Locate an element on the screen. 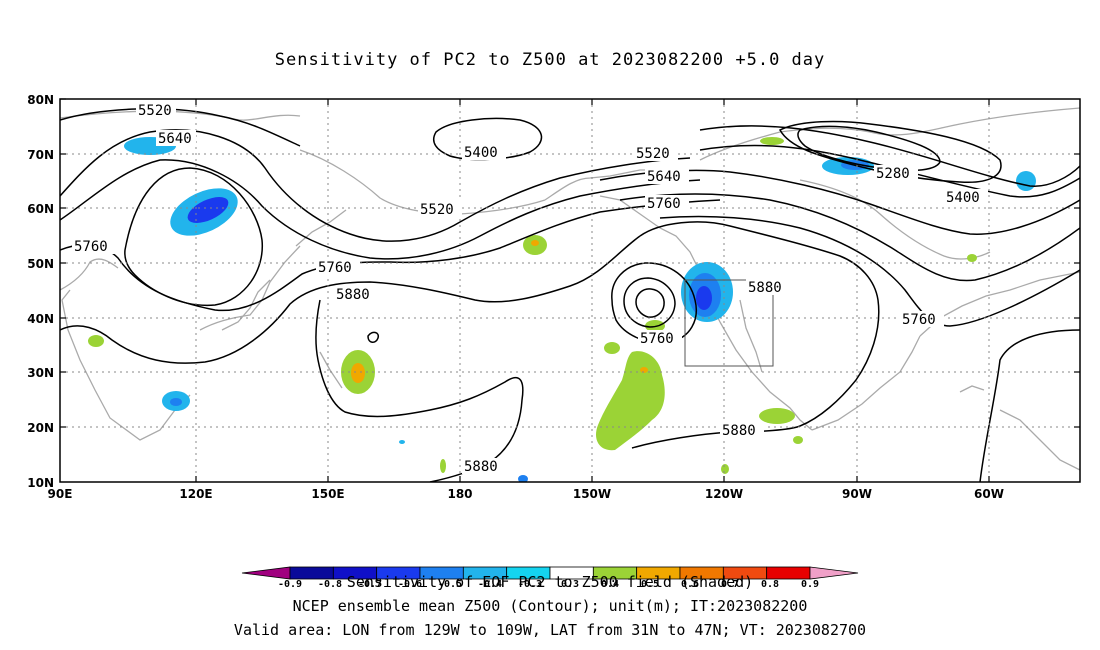 Image resolution: width=1100 pixels, height=650 pixels. contour-label: 5280 is located at coordinates (893, 174).